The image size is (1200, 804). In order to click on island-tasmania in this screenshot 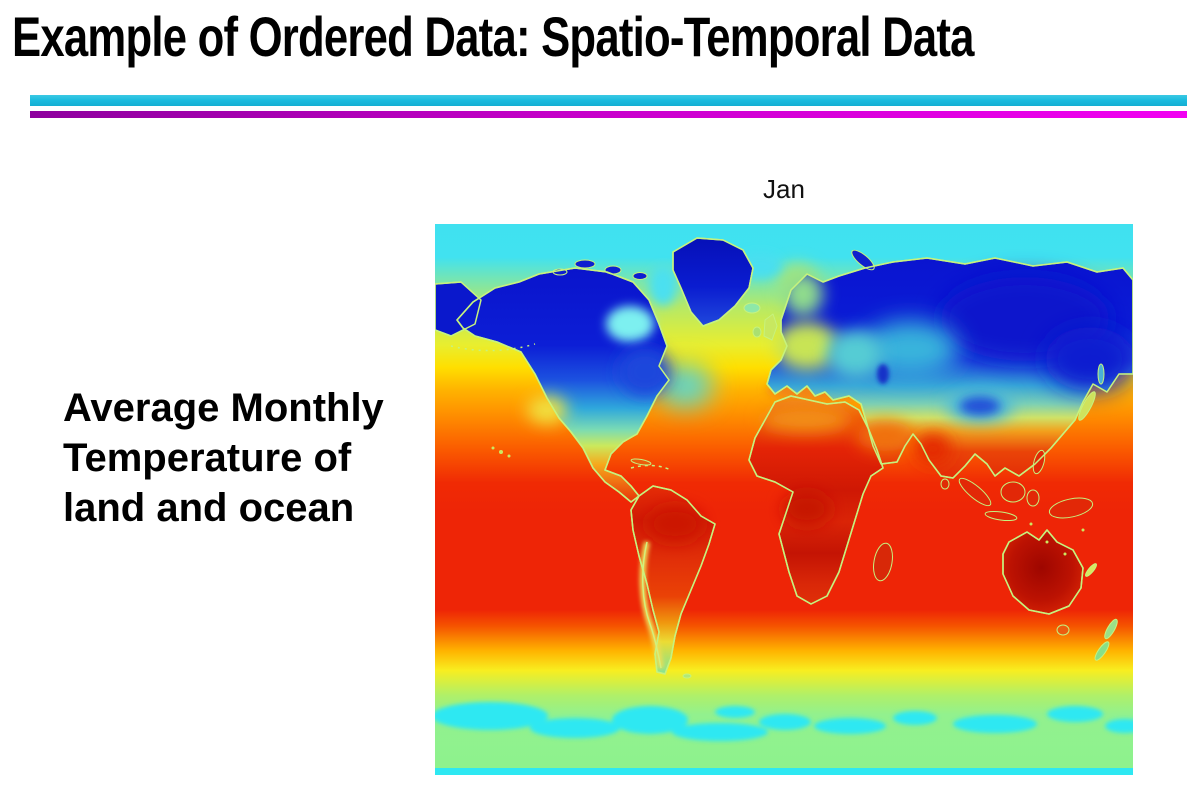, I will do `click(1063, 630)`.